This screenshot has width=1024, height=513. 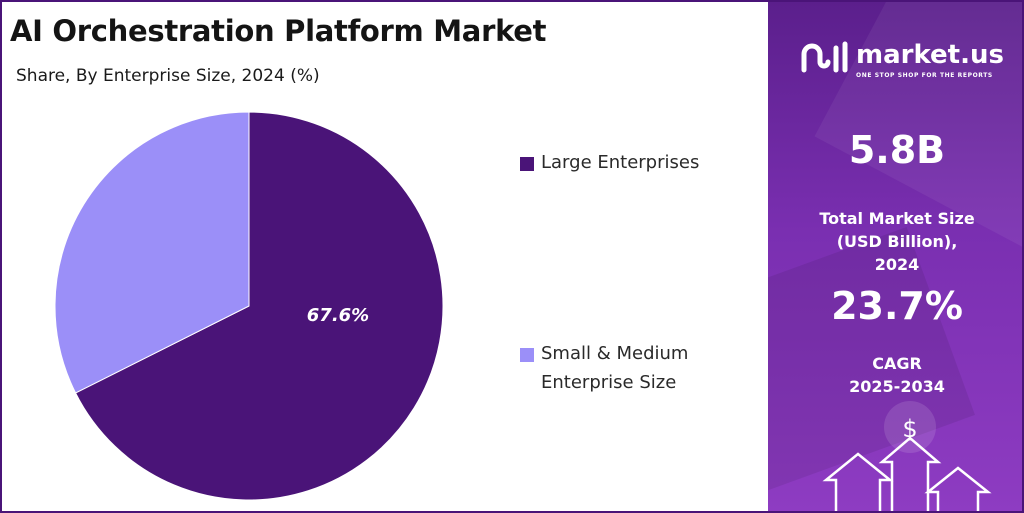 I want to click on market-size-value: 5.8B, so click(x=897, y=150).